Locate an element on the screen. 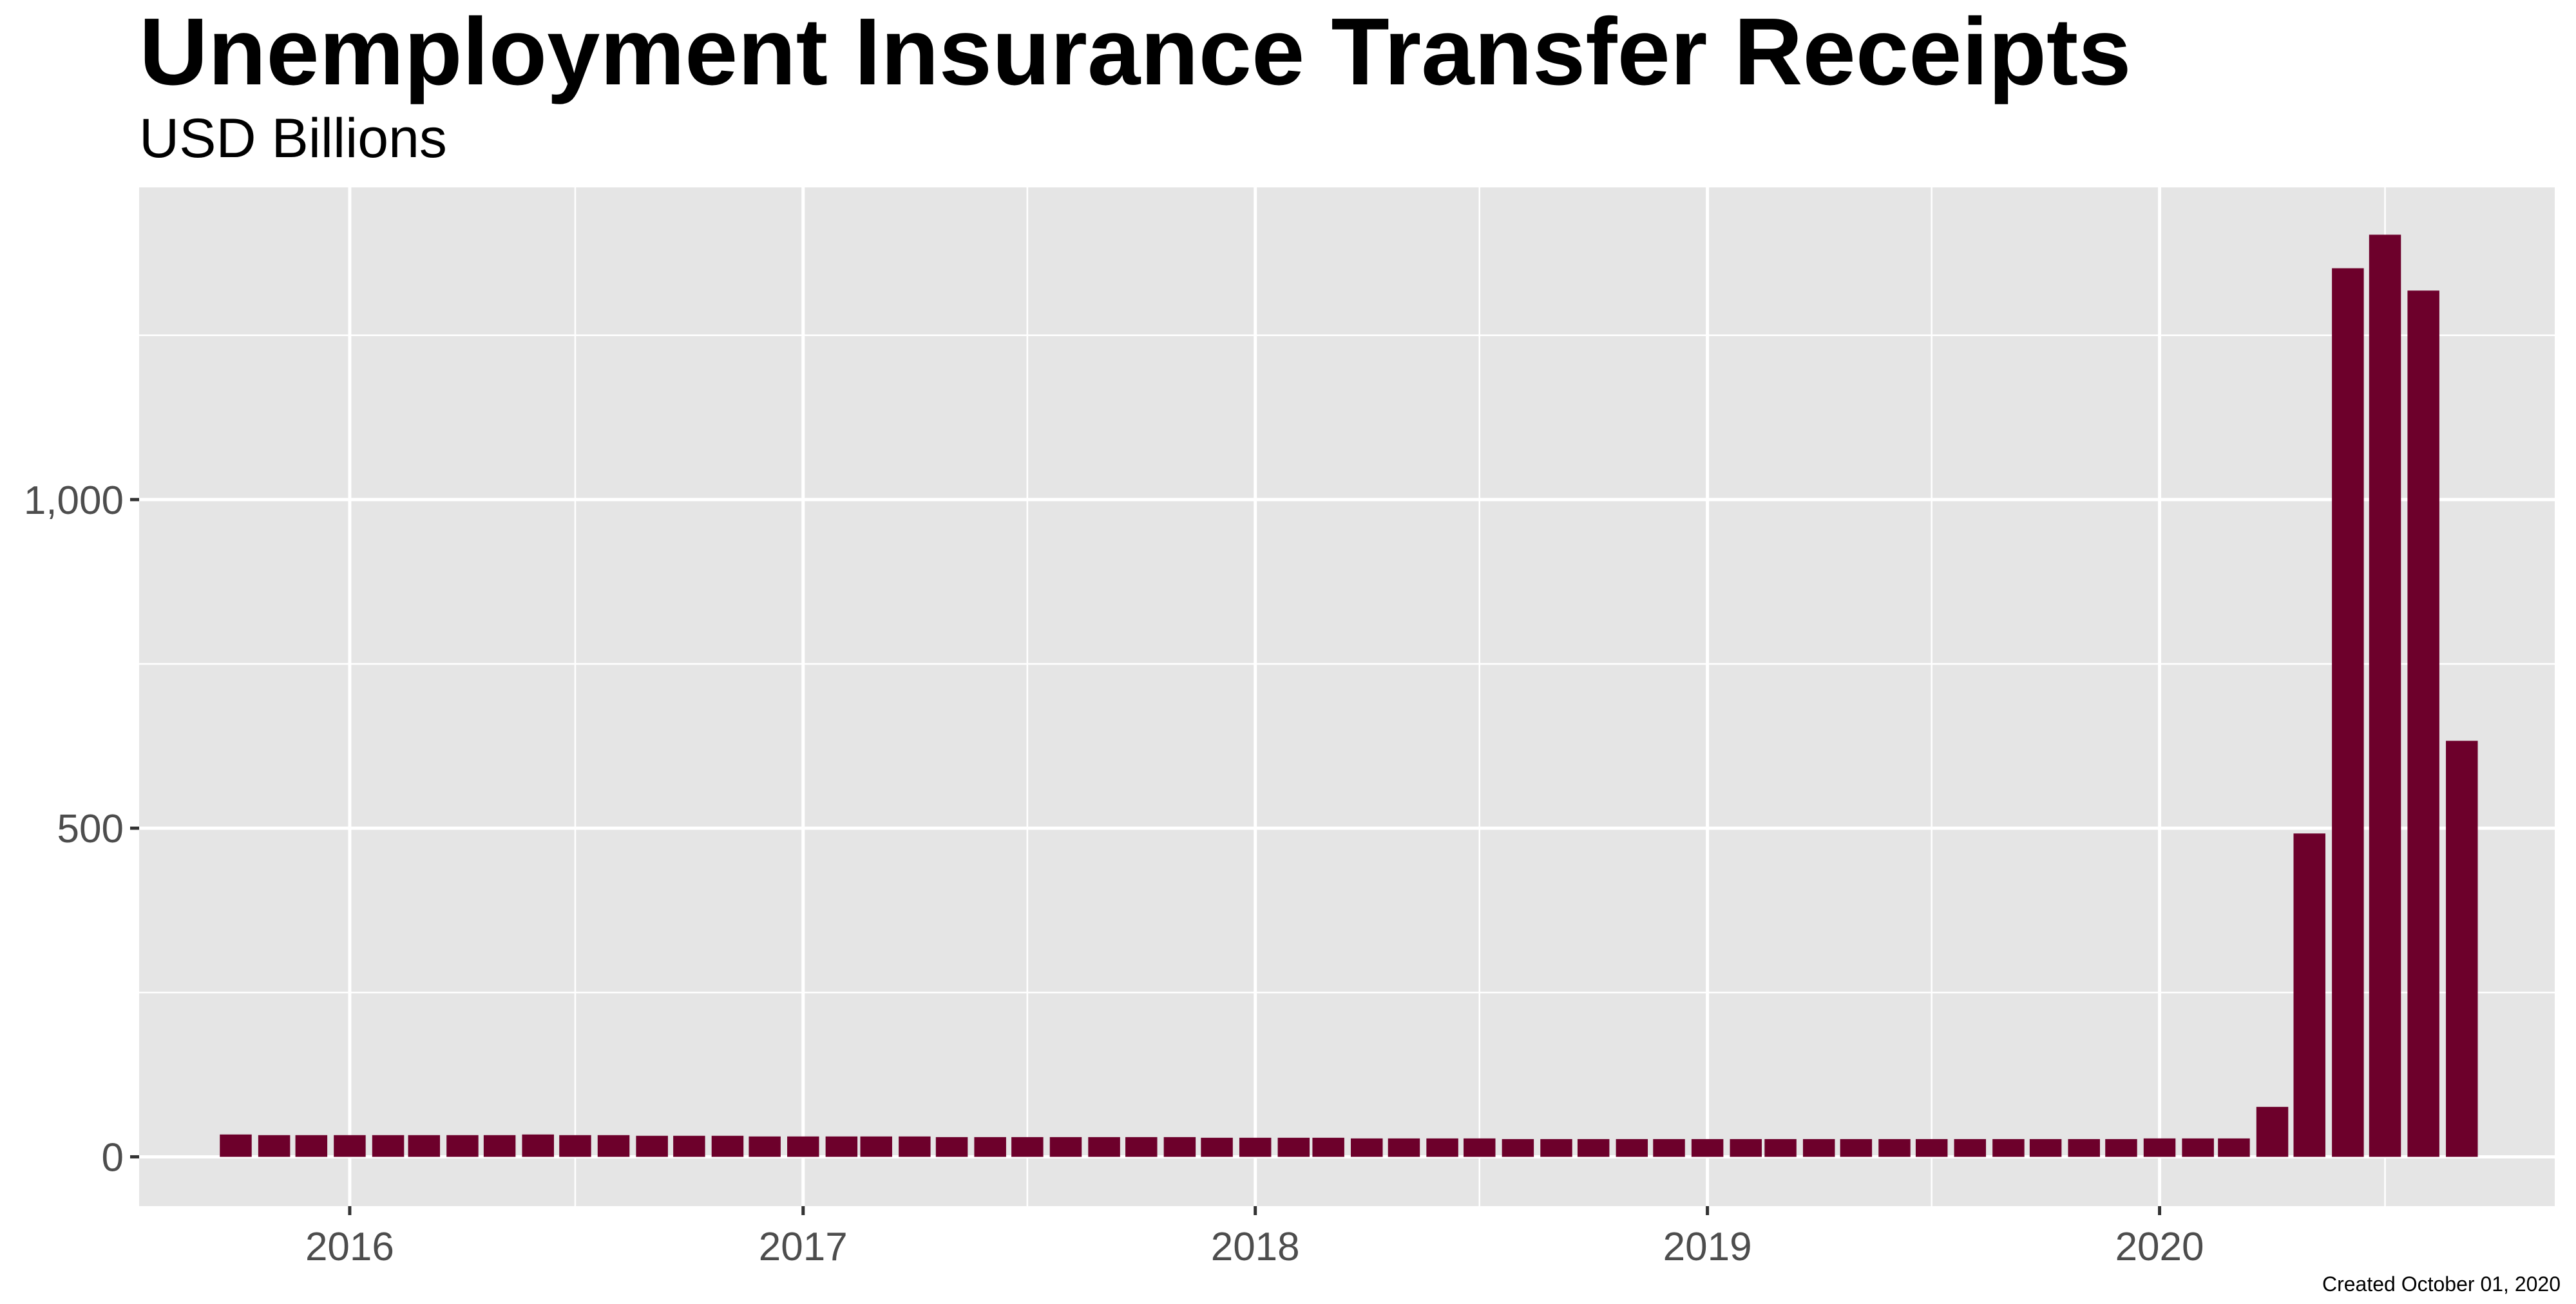  x-axis: 2016 2017 2018 2019 2020 is located at coordinates (1254, 1238).